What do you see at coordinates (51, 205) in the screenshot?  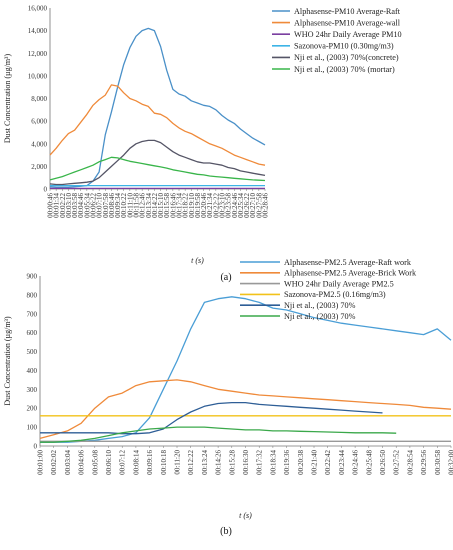 I see `x-tick-label: 00:00:46` at bounding box center [51, 205].